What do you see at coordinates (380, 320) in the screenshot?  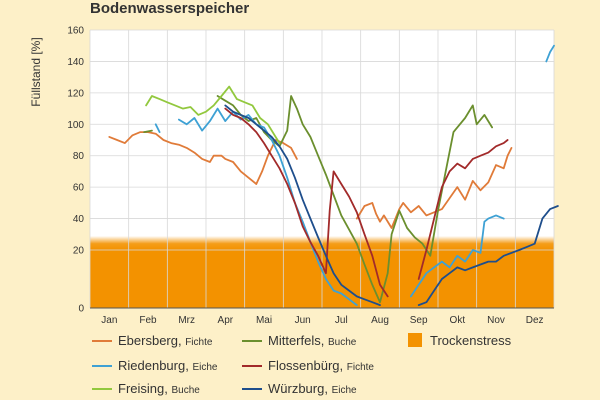 I see `x-tick-label: Aug` at bounding box center [380, 320].